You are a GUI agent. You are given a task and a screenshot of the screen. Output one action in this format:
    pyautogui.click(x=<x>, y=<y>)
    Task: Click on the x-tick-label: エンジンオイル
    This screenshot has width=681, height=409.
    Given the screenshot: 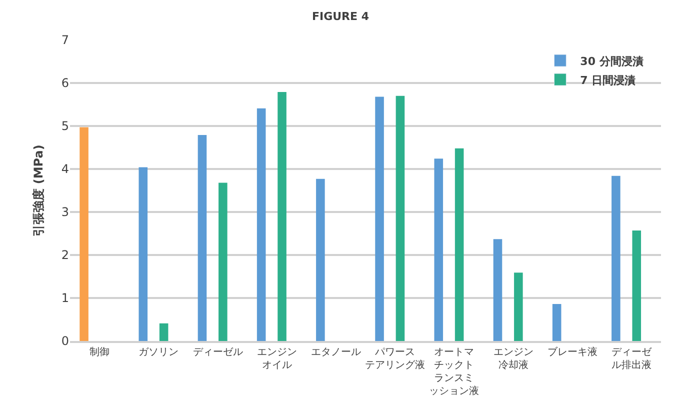 What is the action you would take?
    pyautogui.click(x=276, y=359)
    